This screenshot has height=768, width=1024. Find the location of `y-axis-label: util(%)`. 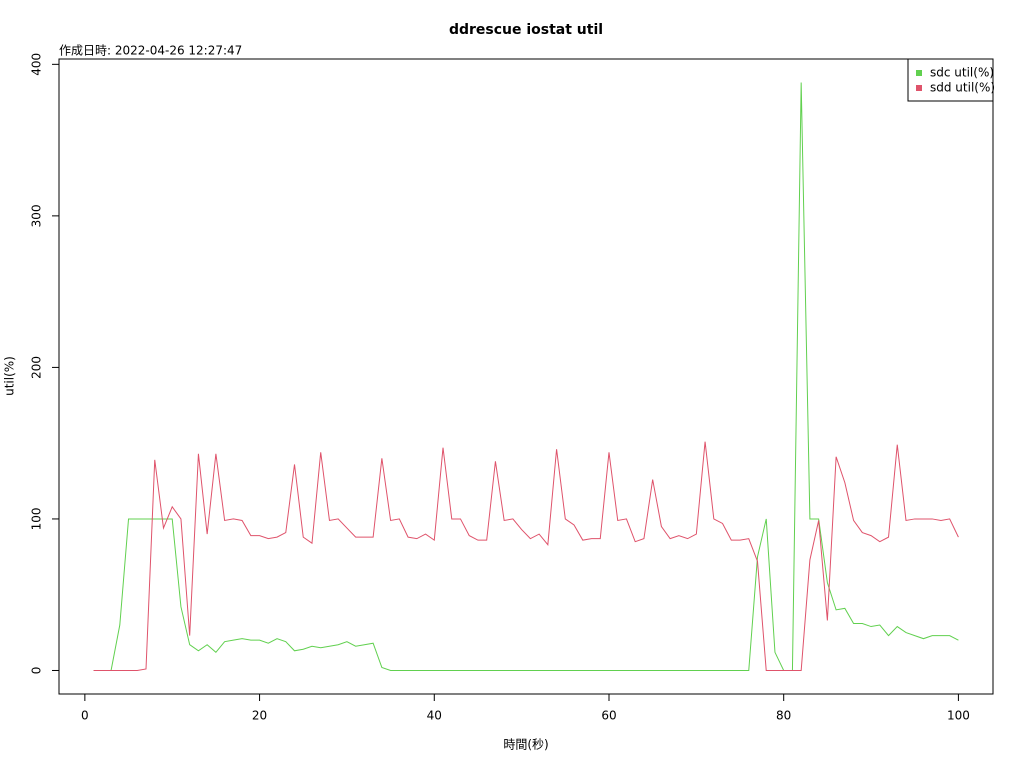

y-axis-label: util(%) is located at coordinates (10, 376).